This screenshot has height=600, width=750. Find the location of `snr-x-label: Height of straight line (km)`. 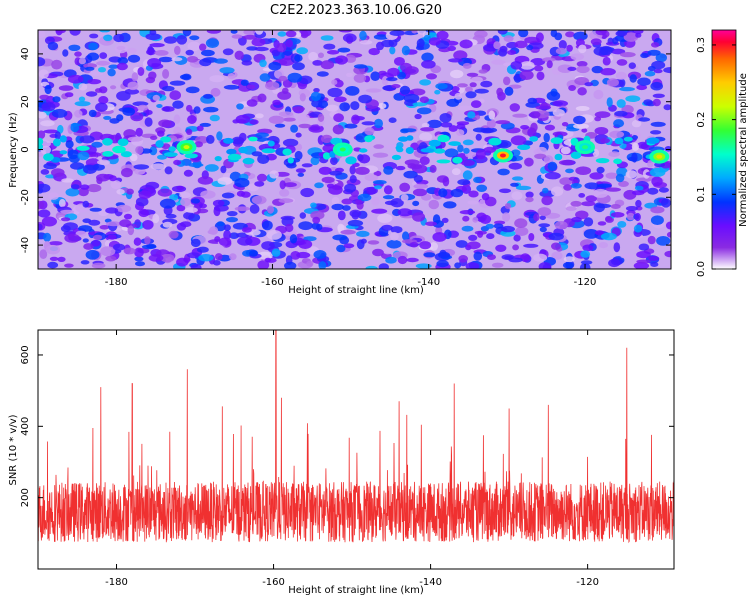

snr-x-label: Height of straight line (km) is located at coordinates (356, 590).